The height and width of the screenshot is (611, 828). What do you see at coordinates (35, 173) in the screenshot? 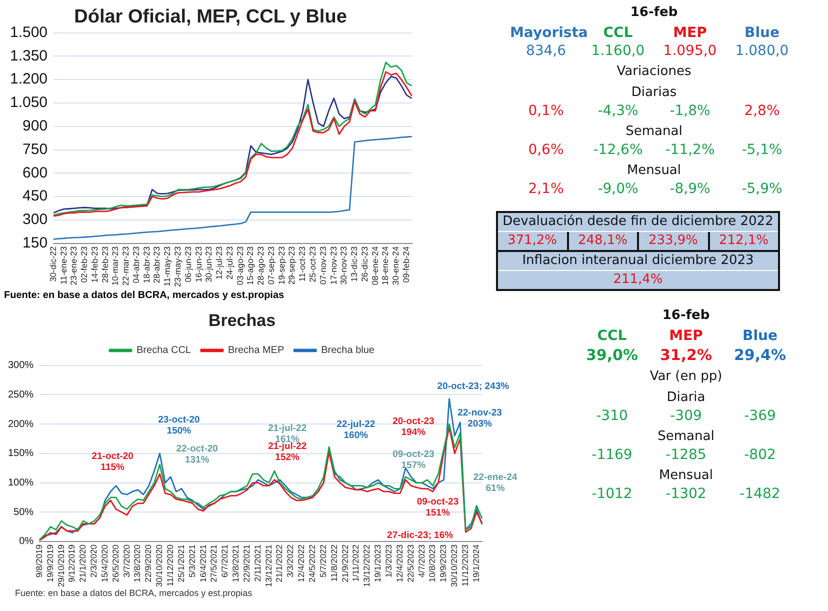
I see `y-tick-label: 600` at bounding box center [35, 173].